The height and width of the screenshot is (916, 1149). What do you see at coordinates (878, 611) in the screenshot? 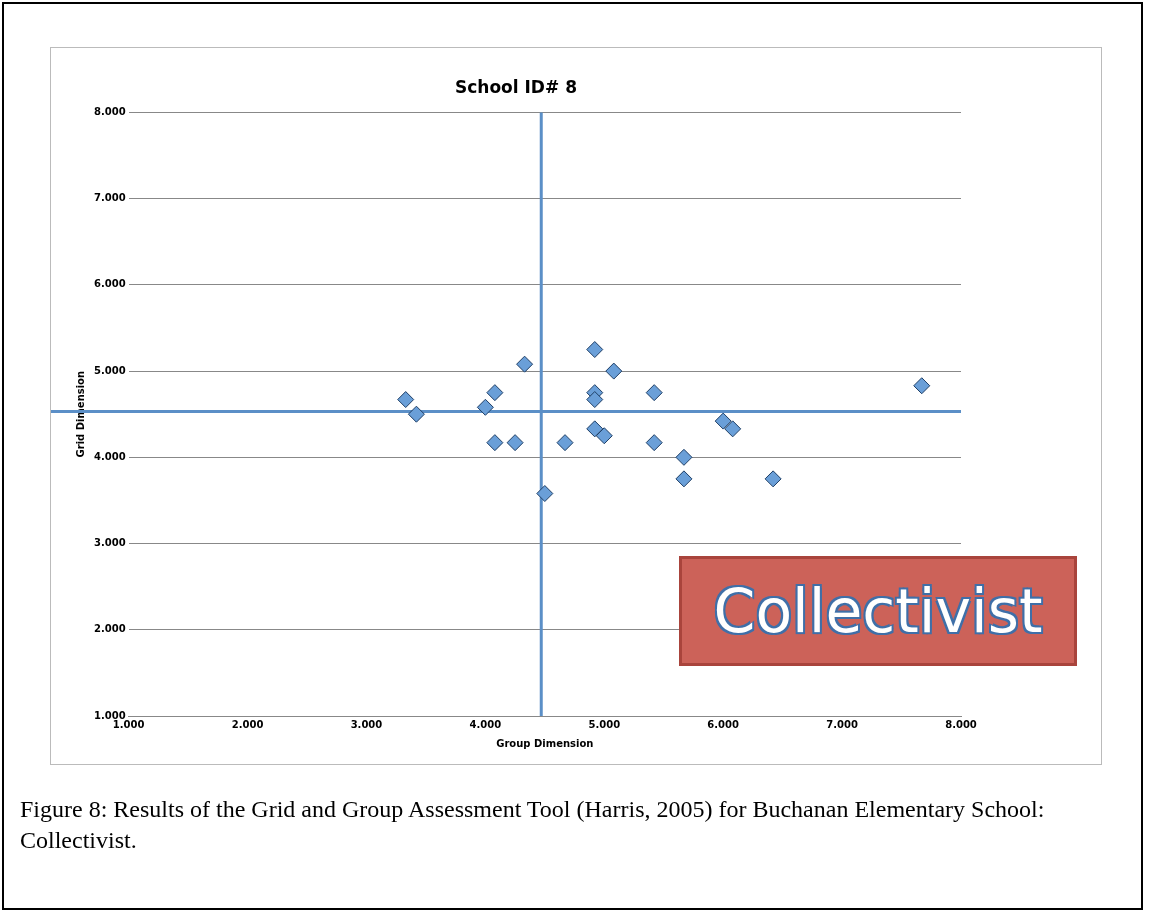
I see `annotation: Collectivist` at bounding box center [878, 611].